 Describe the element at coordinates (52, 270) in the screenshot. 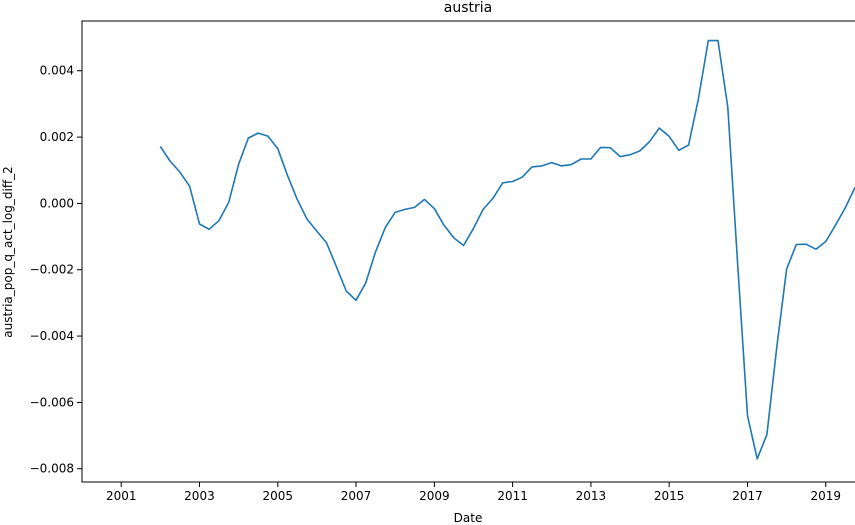

I see `y-tick-label: −0.002` at that location.